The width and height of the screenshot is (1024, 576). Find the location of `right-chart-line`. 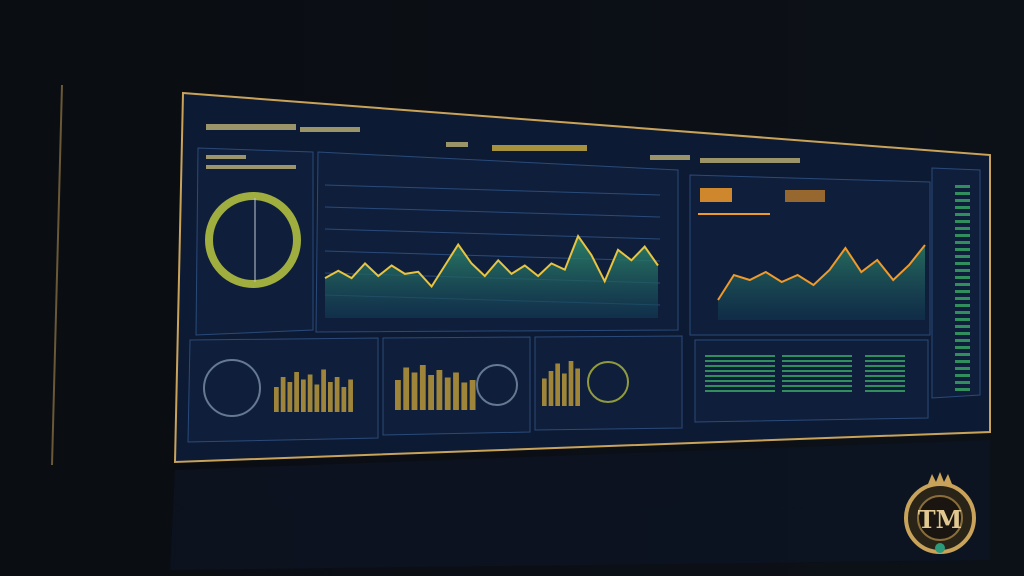

right-chart-line is located at coordinates (821, 272).